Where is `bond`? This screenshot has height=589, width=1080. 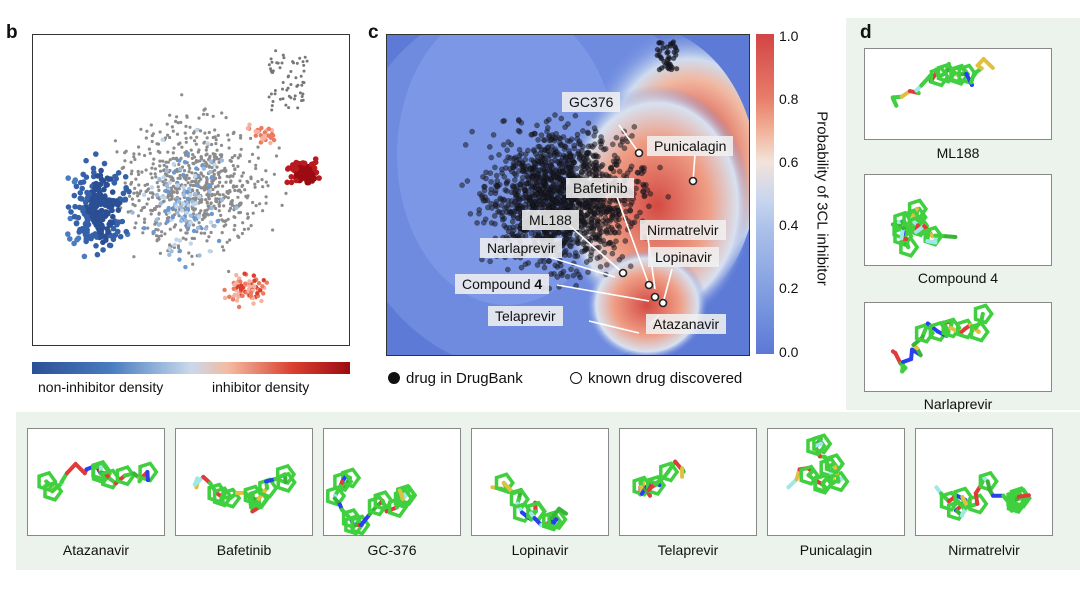 bond is located at coordinates (365, 519).